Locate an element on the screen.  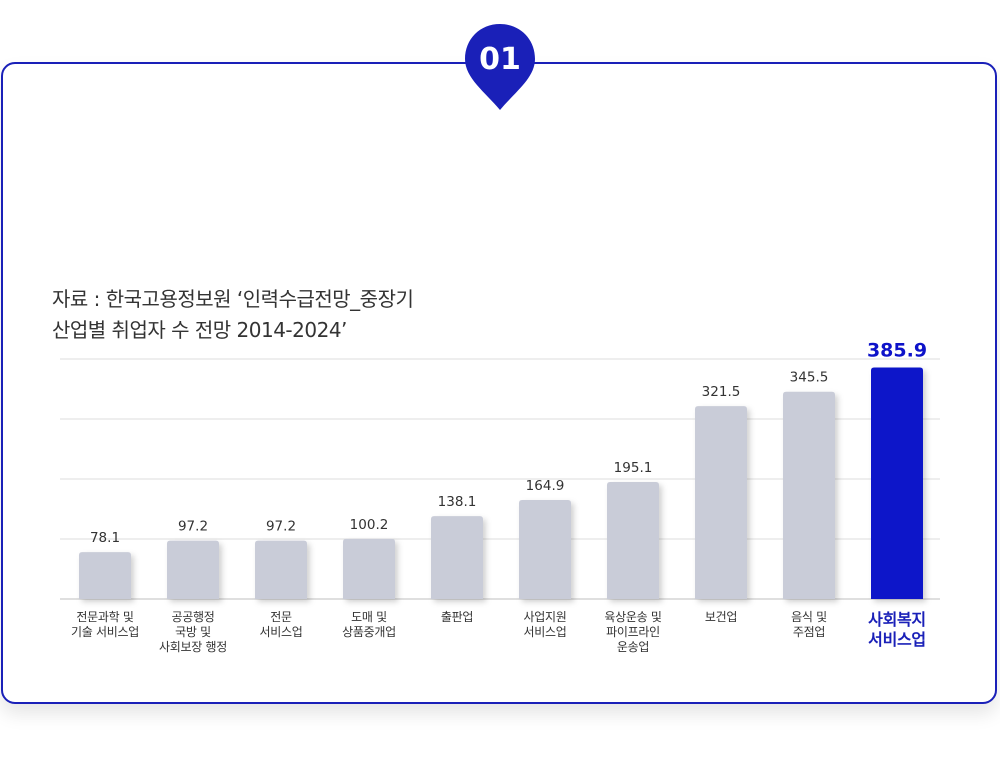
category-label: 사업지원 서비스업 is located at coordinates (545, 624).